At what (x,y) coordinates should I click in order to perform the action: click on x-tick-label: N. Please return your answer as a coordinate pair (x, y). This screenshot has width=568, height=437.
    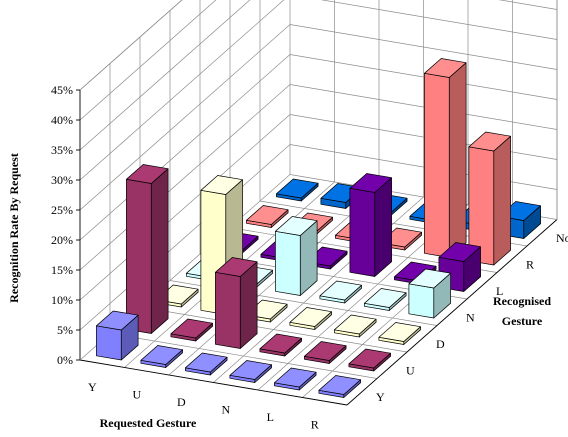
    Looking at the image, I should click on (225, 409).